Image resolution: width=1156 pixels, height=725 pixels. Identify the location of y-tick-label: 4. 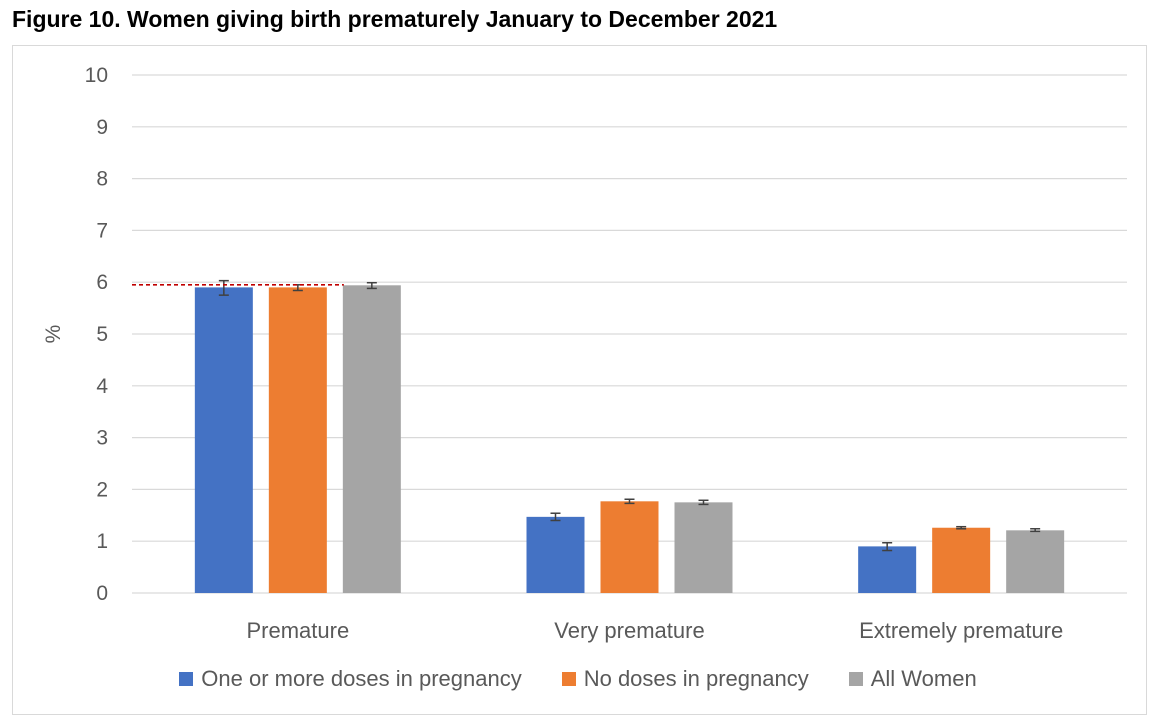
(102, 386).